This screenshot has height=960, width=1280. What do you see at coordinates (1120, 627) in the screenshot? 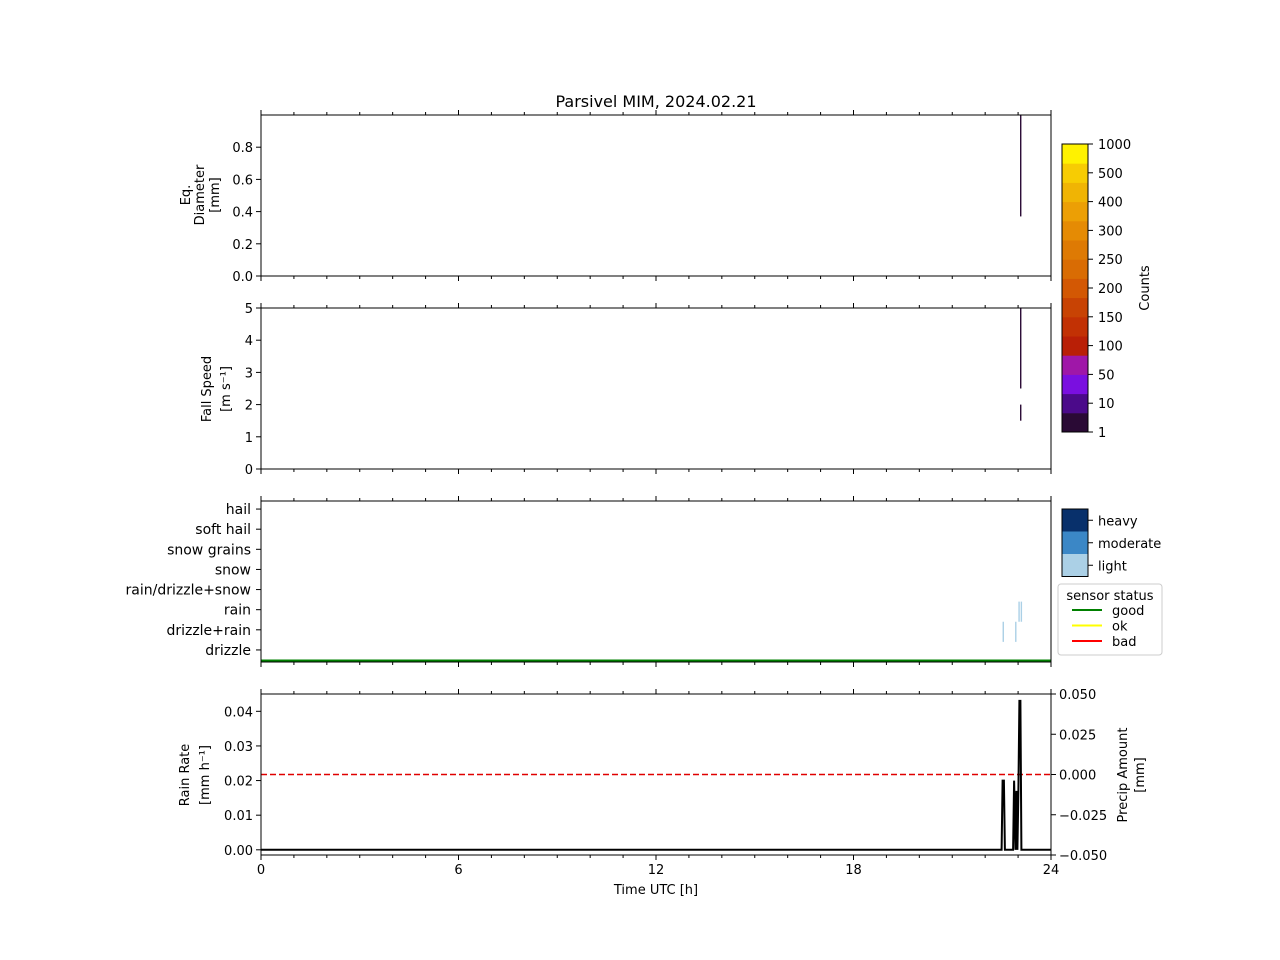
I see `status-legend-label: ok` at bounding box center [1120, 627].